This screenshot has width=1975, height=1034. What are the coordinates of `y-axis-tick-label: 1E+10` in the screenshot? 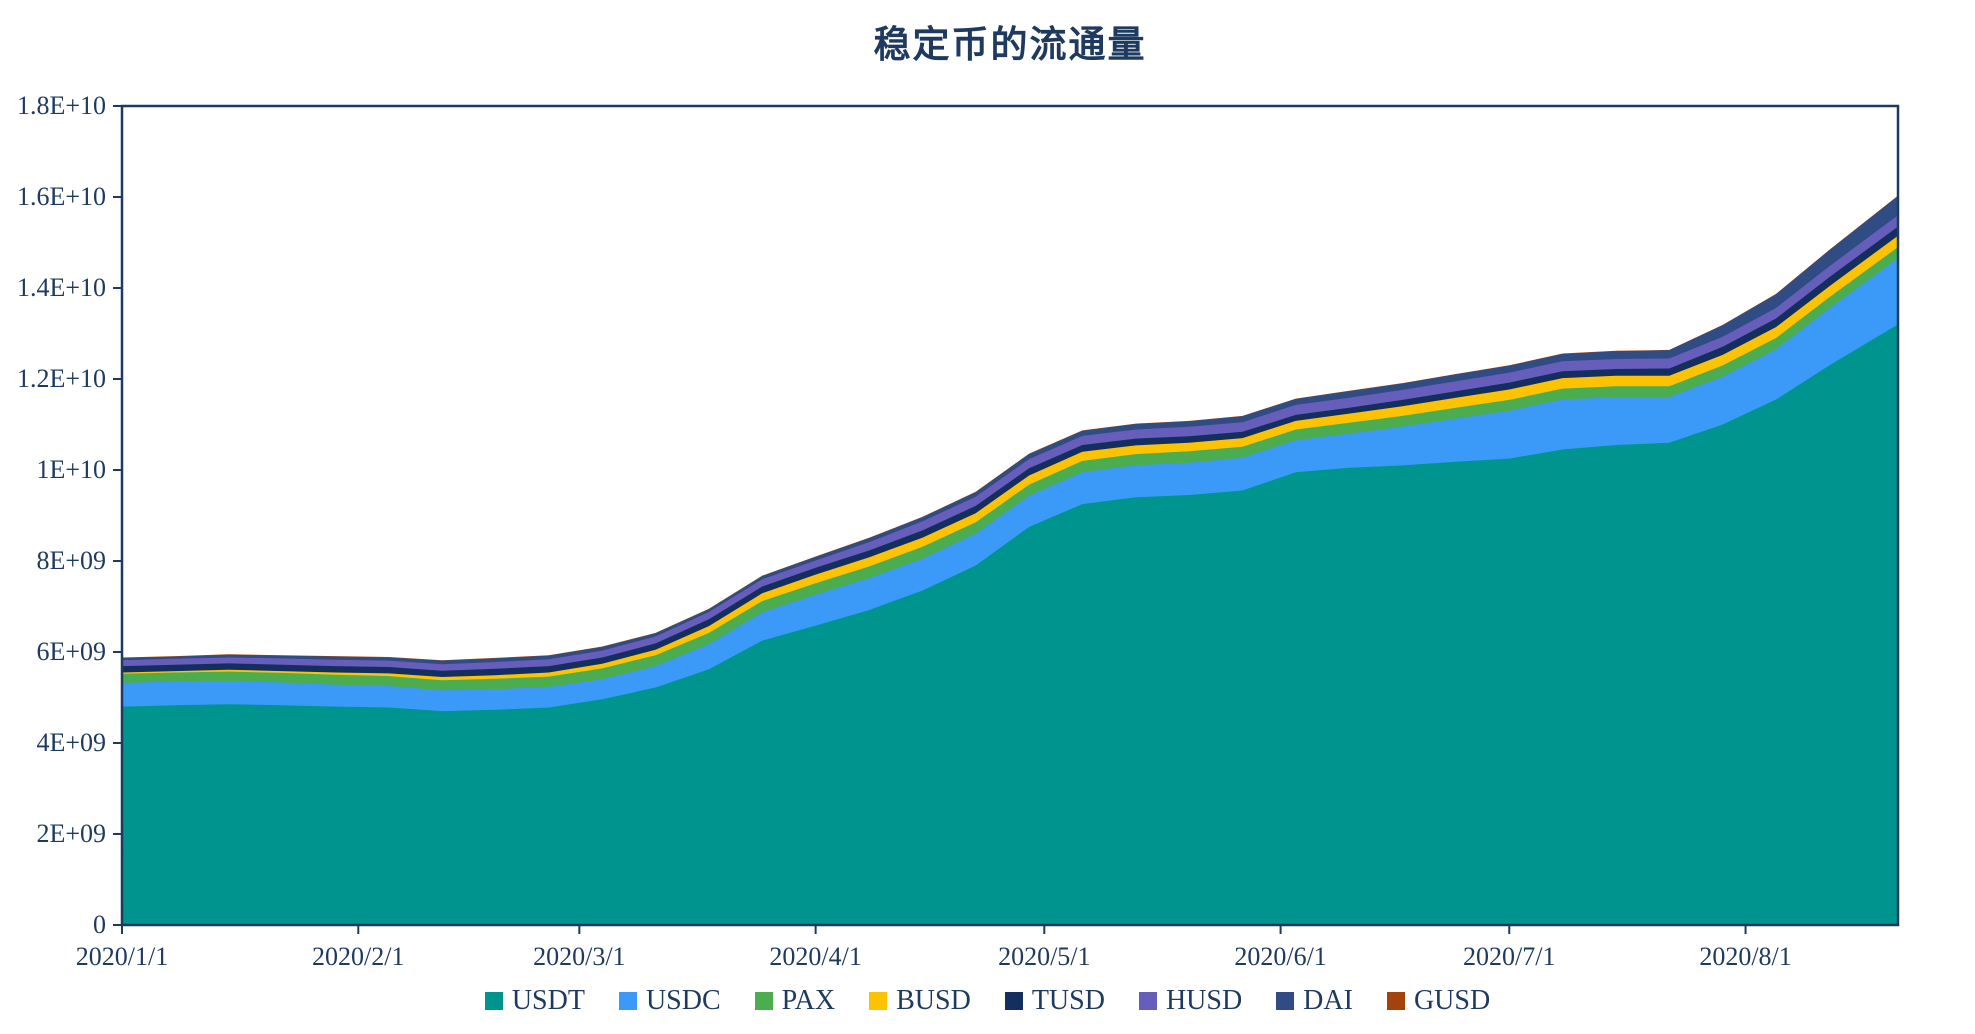 It's located at (71, 469).